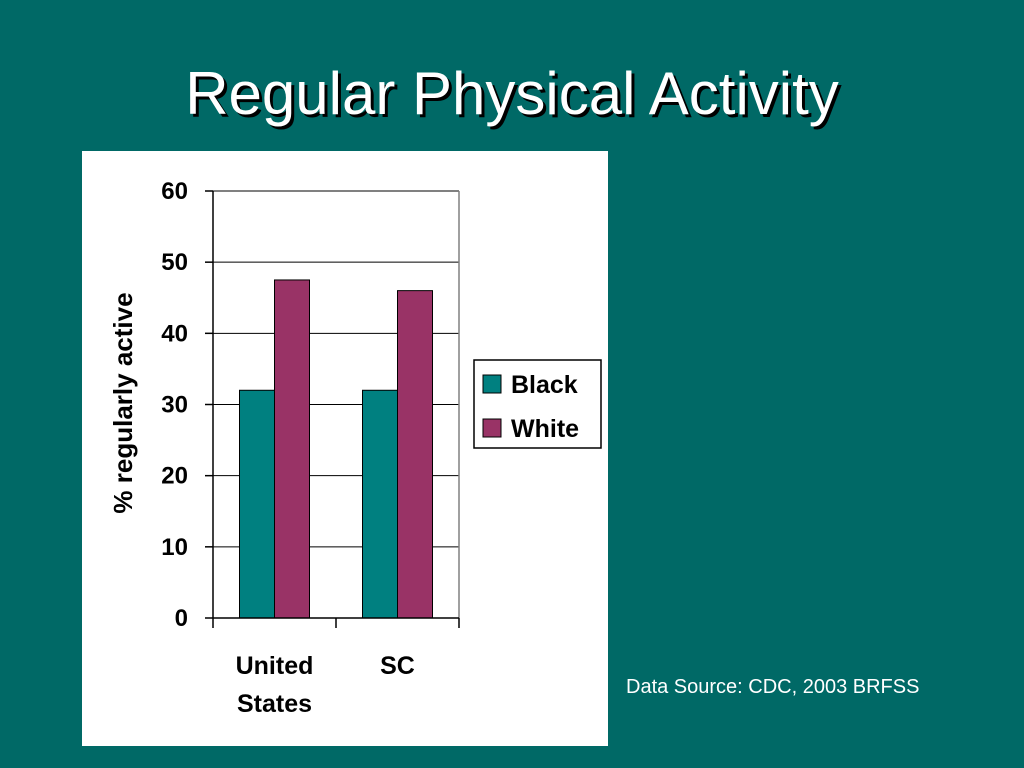  I want to click on axes, so click(332, 409).